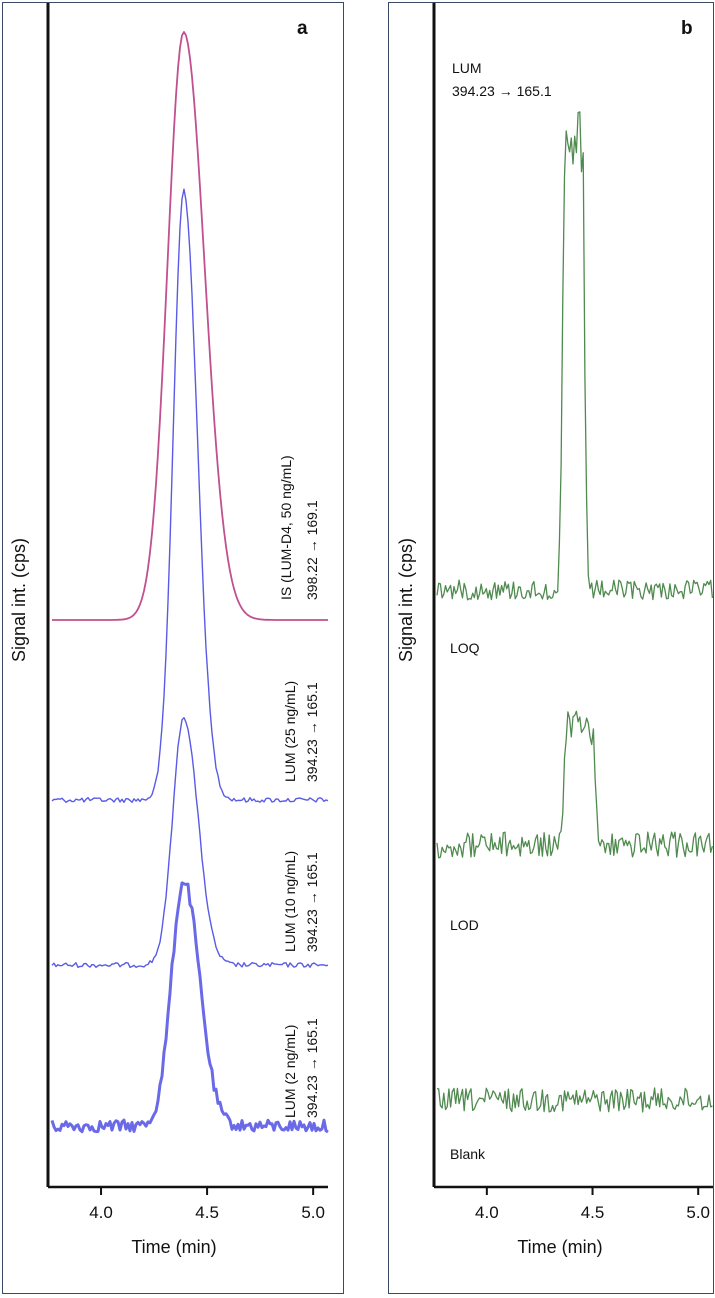 This screenshot has height=1298, width=715. I want to click on panel-b-letter: b, so click(687, 28).